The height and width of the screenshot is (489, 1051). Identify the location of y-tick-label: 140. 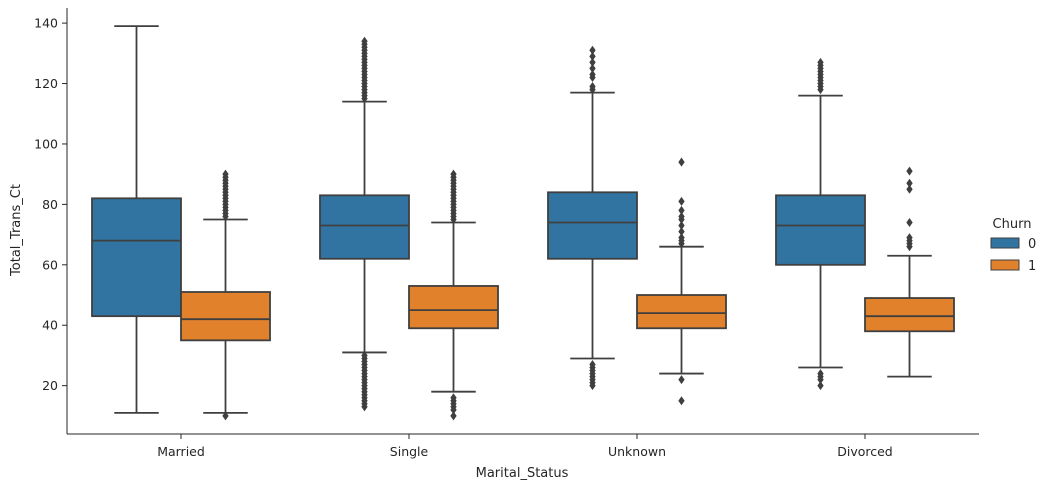
(46, 23).